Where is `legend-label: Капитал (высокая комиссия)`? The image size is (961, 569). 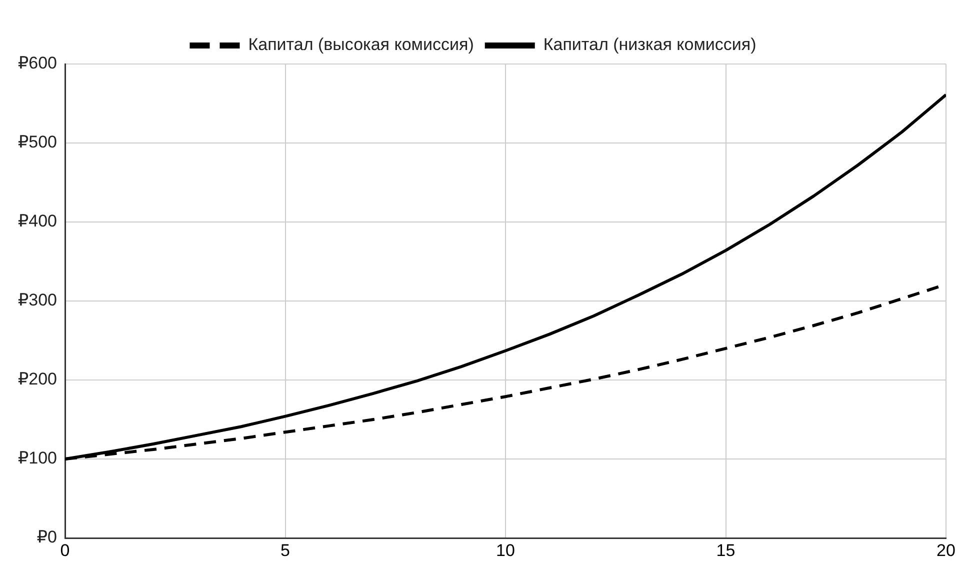 legend-label: Капитал (высокая комиссия) is located at coordinates (361, 44).